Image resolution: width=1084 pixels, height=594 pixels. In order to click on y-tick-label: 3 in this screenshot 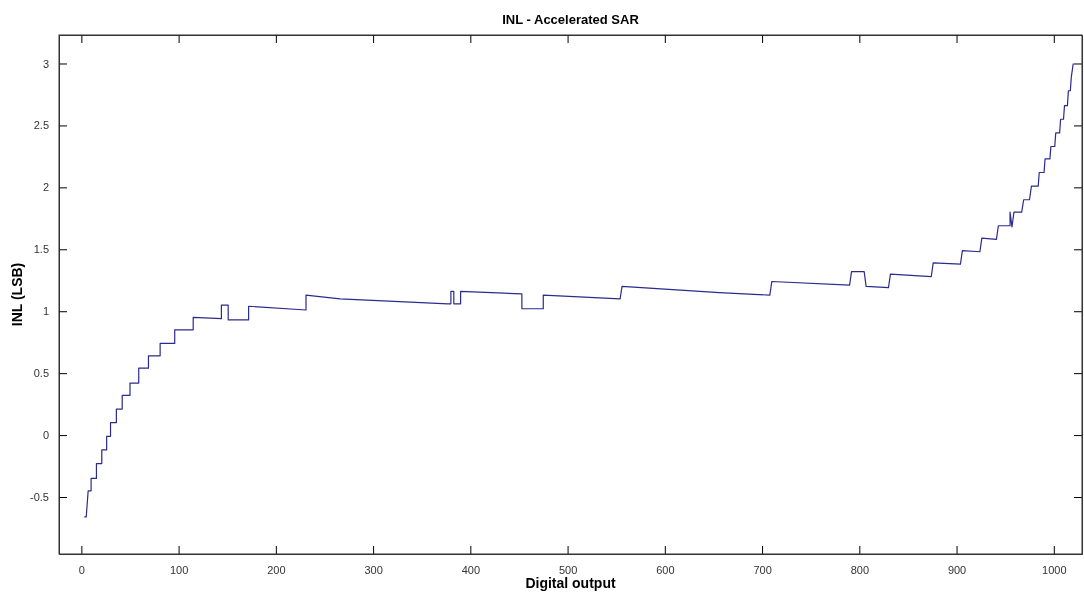, I will do `click(45, 63)`.